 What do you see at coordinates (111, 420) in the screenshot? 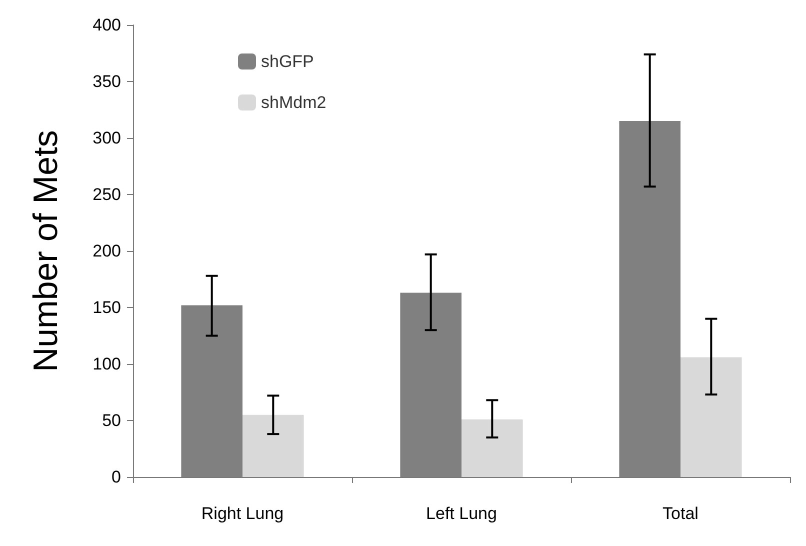
I see `y-tick-label: 50` at bounding box center [111, 420].